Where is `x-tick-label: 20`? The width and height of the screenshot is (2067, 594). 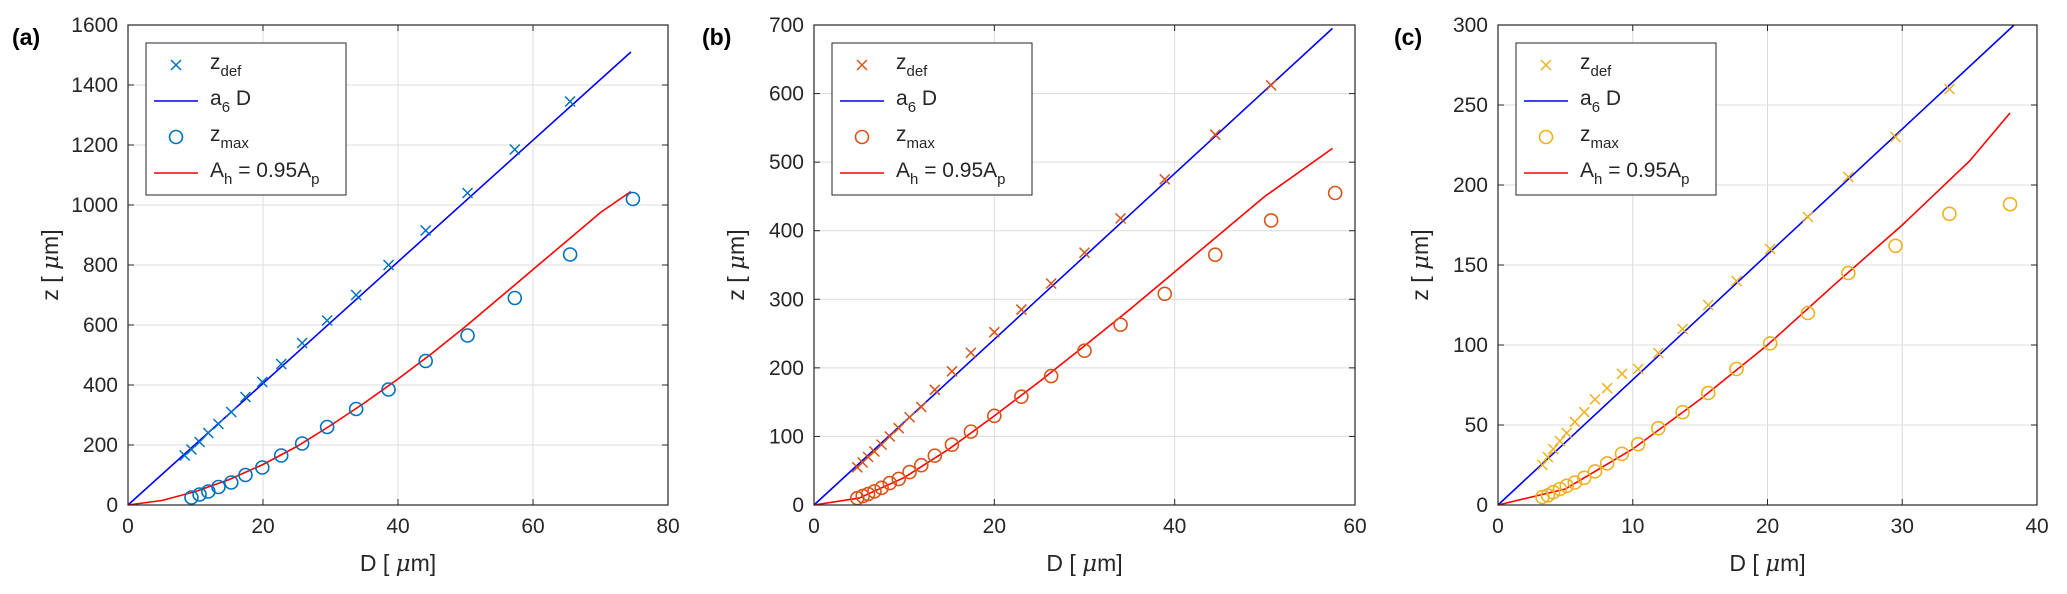
x-tick-label: 20 is located at coordinates (1767, 526).